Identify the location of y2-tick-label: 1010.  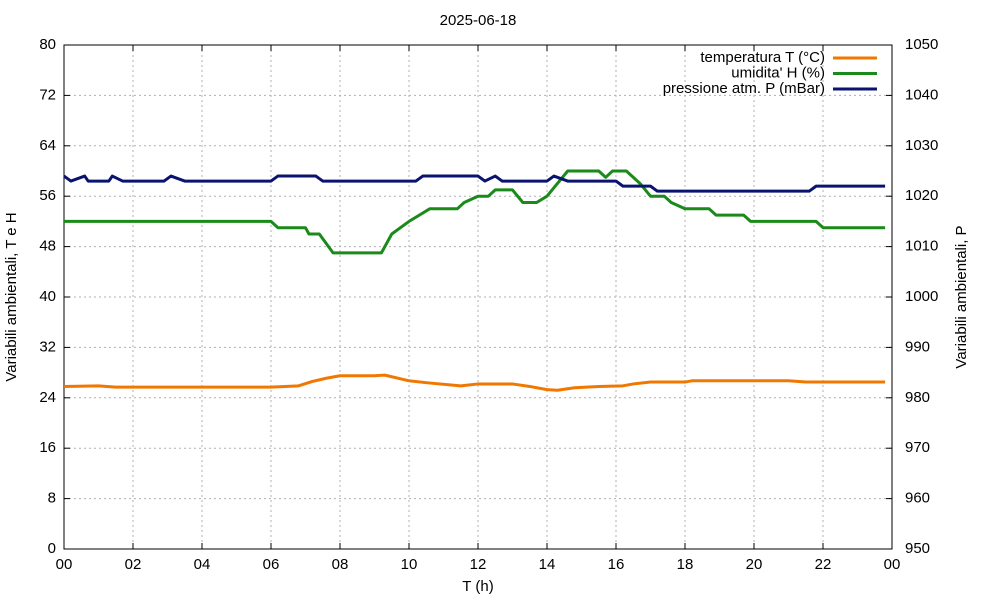
(921, 246).